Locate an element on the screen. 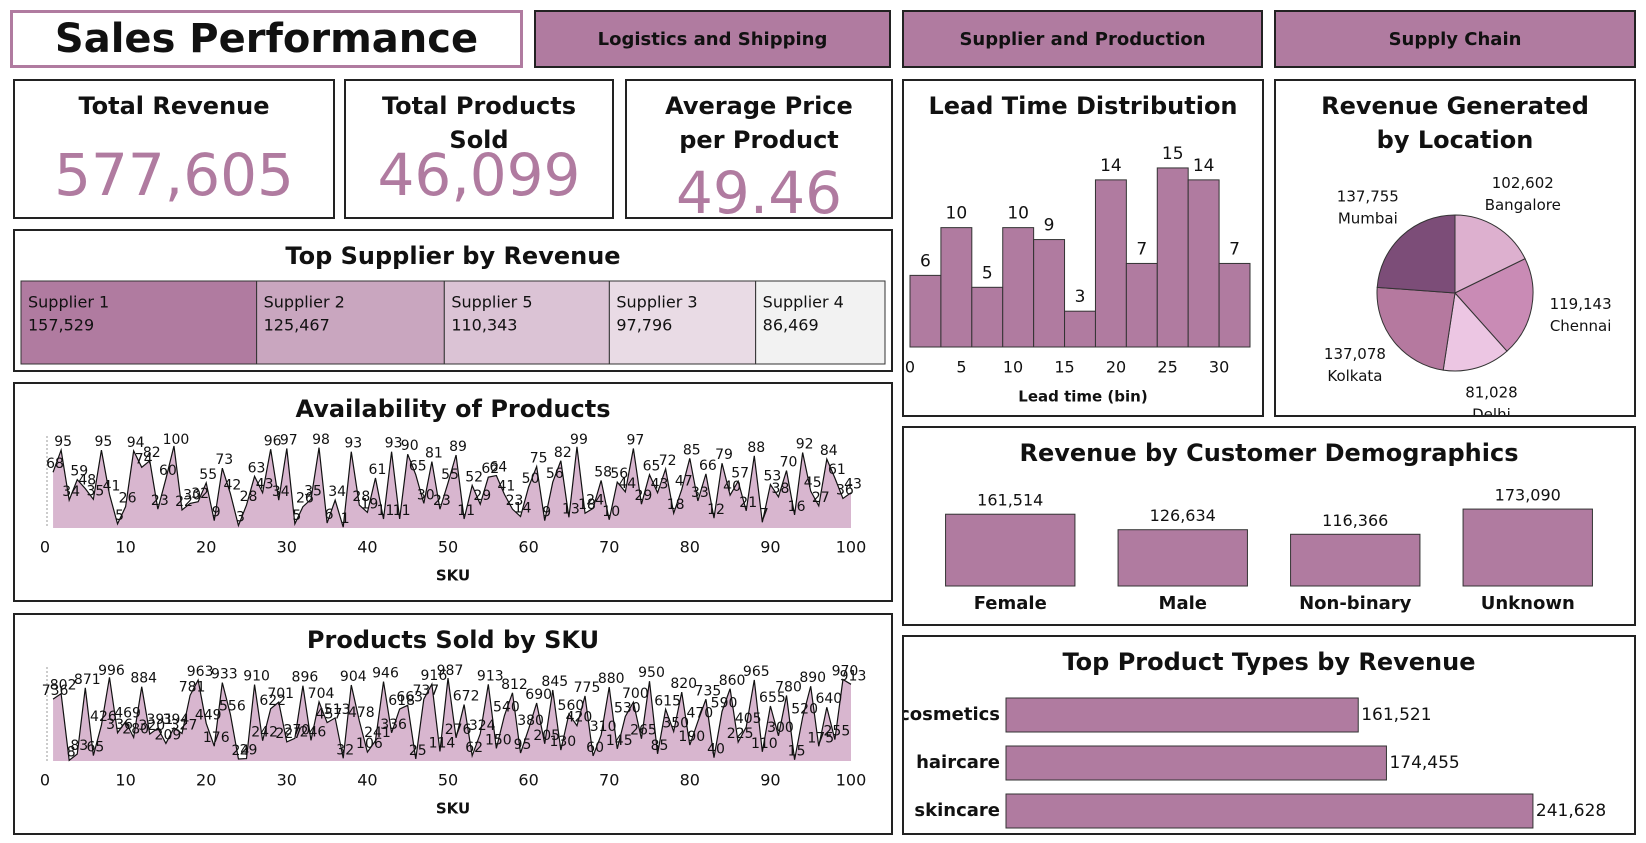 The width and height of the screenshot is (1646, 843). data-label: 615 is located at coordinates (667, 701).